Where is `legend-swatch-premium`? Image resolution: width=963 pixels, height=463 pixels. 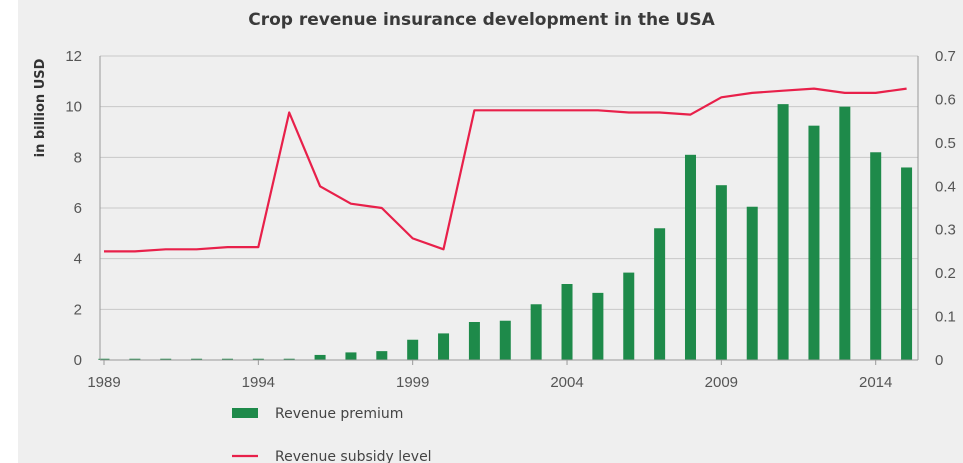 legend-swatch-premium is located at coordinates (245, 413).